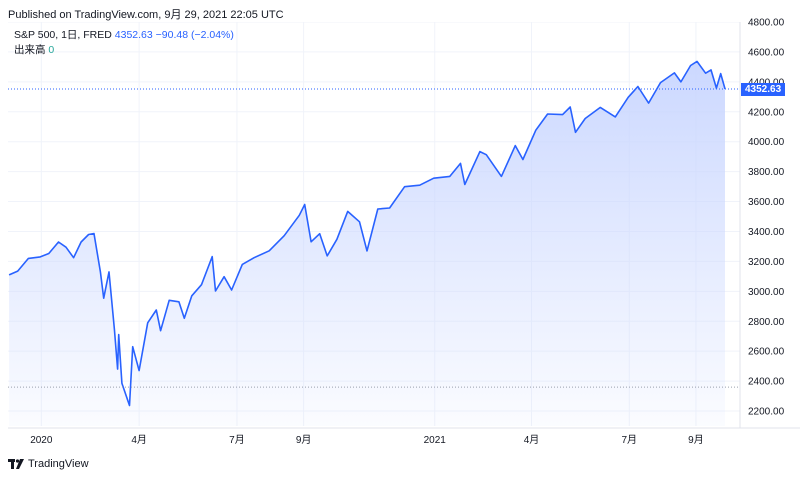 This screenshot has height=480, width=800. I want to click on y-tick-label: 4800.00, so click(766, 23).